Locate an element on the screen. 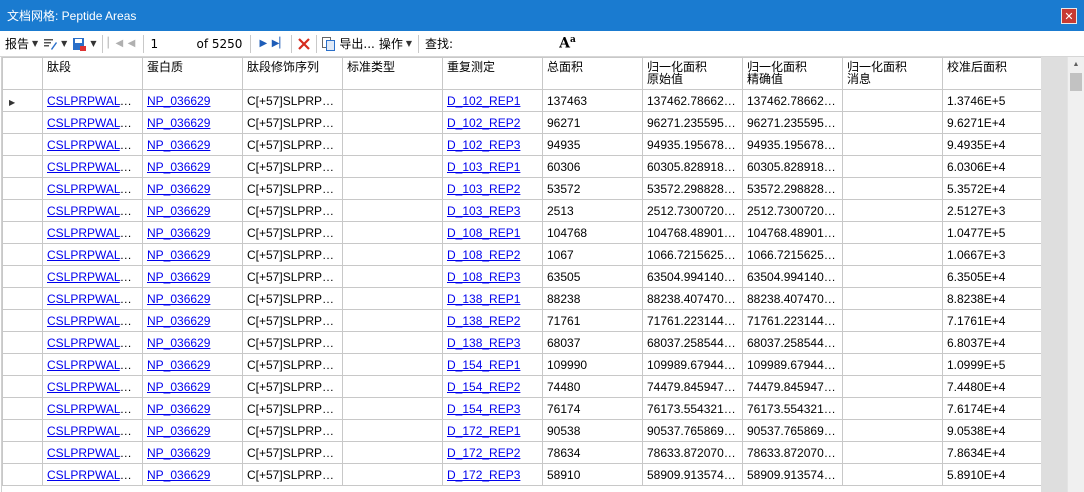 Image resolution: width=1084 pixels, height=492 pixels. column-header-replicate: 重复测定 is located at coordinates (492, 73).